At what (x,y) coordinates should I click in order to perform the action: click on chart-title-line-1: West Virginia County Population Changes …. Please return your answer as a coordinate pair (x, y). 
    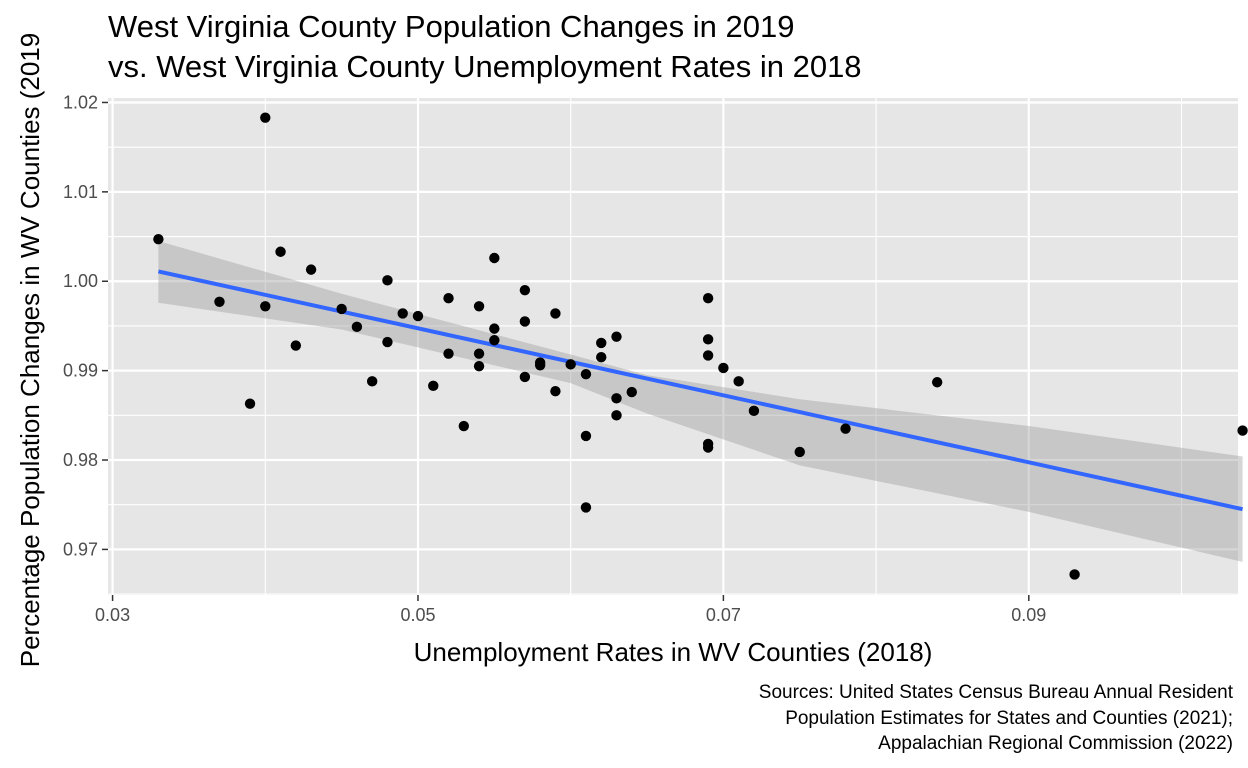
    Looking at the image, I should click on (451, 26).